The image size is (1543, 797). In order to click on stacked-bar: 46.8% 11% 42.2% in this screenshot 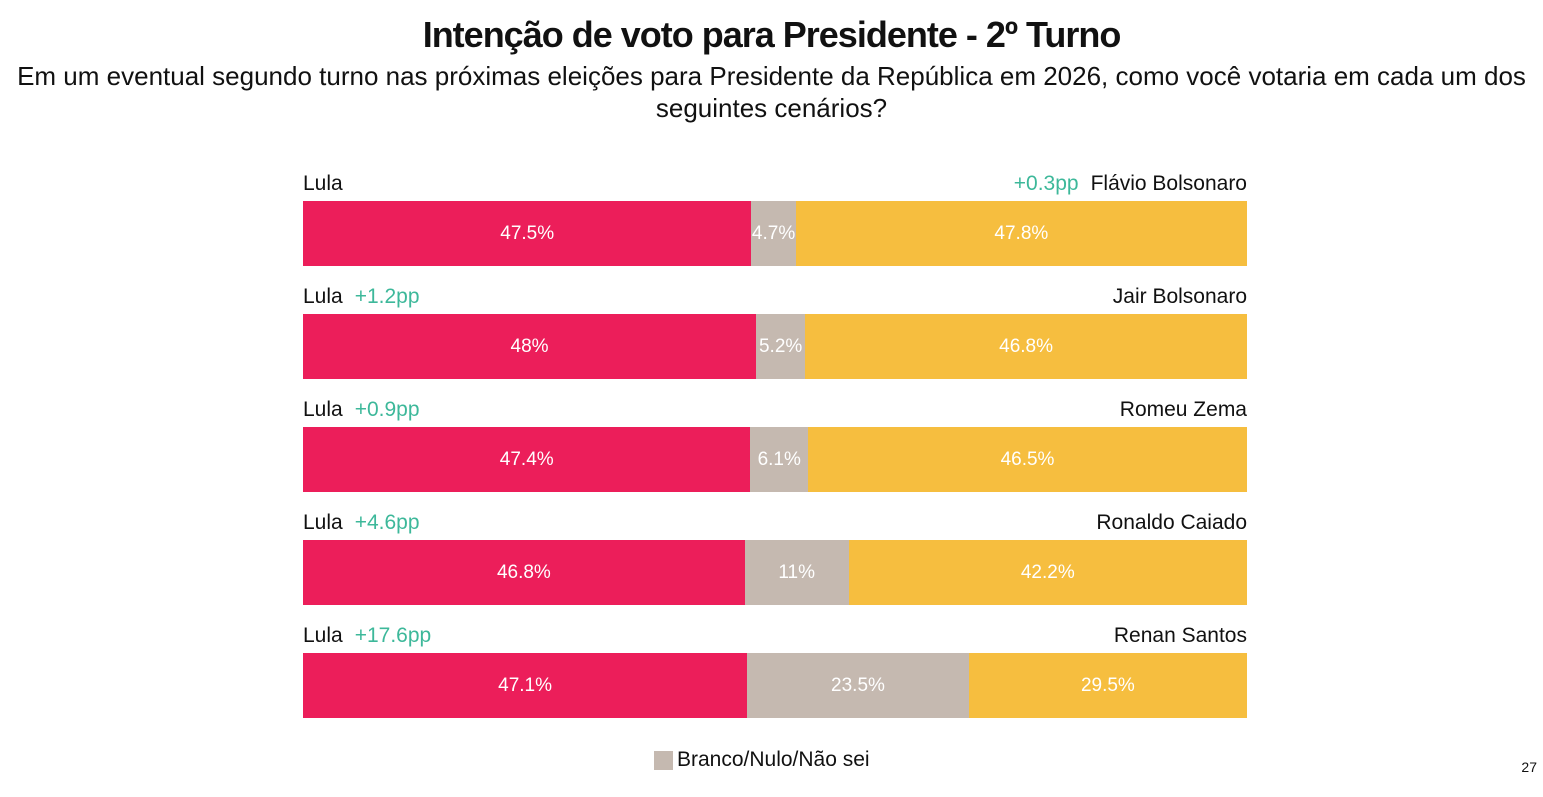, I will do `click(775, 572)`.